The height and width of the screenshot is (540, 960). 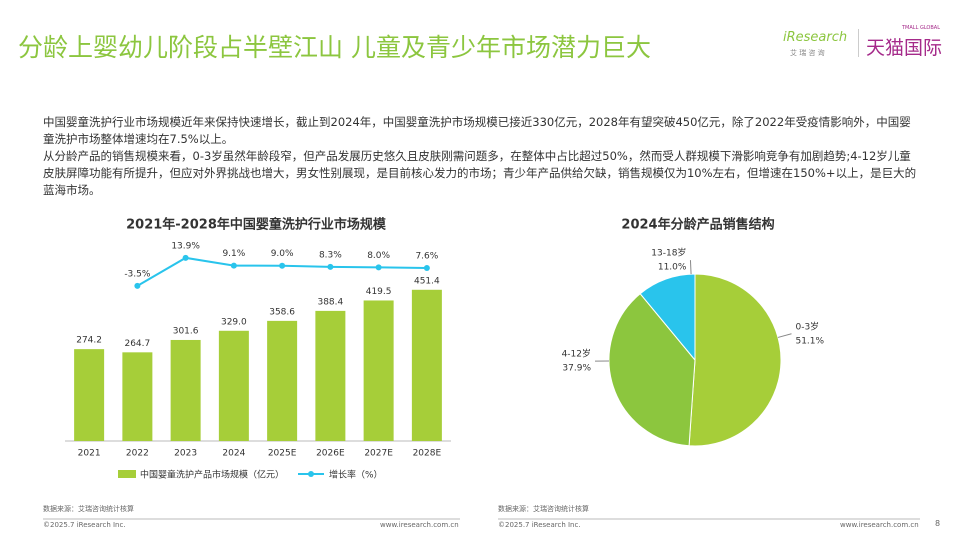 I want to click on logo: iResearch, so click(x=815, y=37).